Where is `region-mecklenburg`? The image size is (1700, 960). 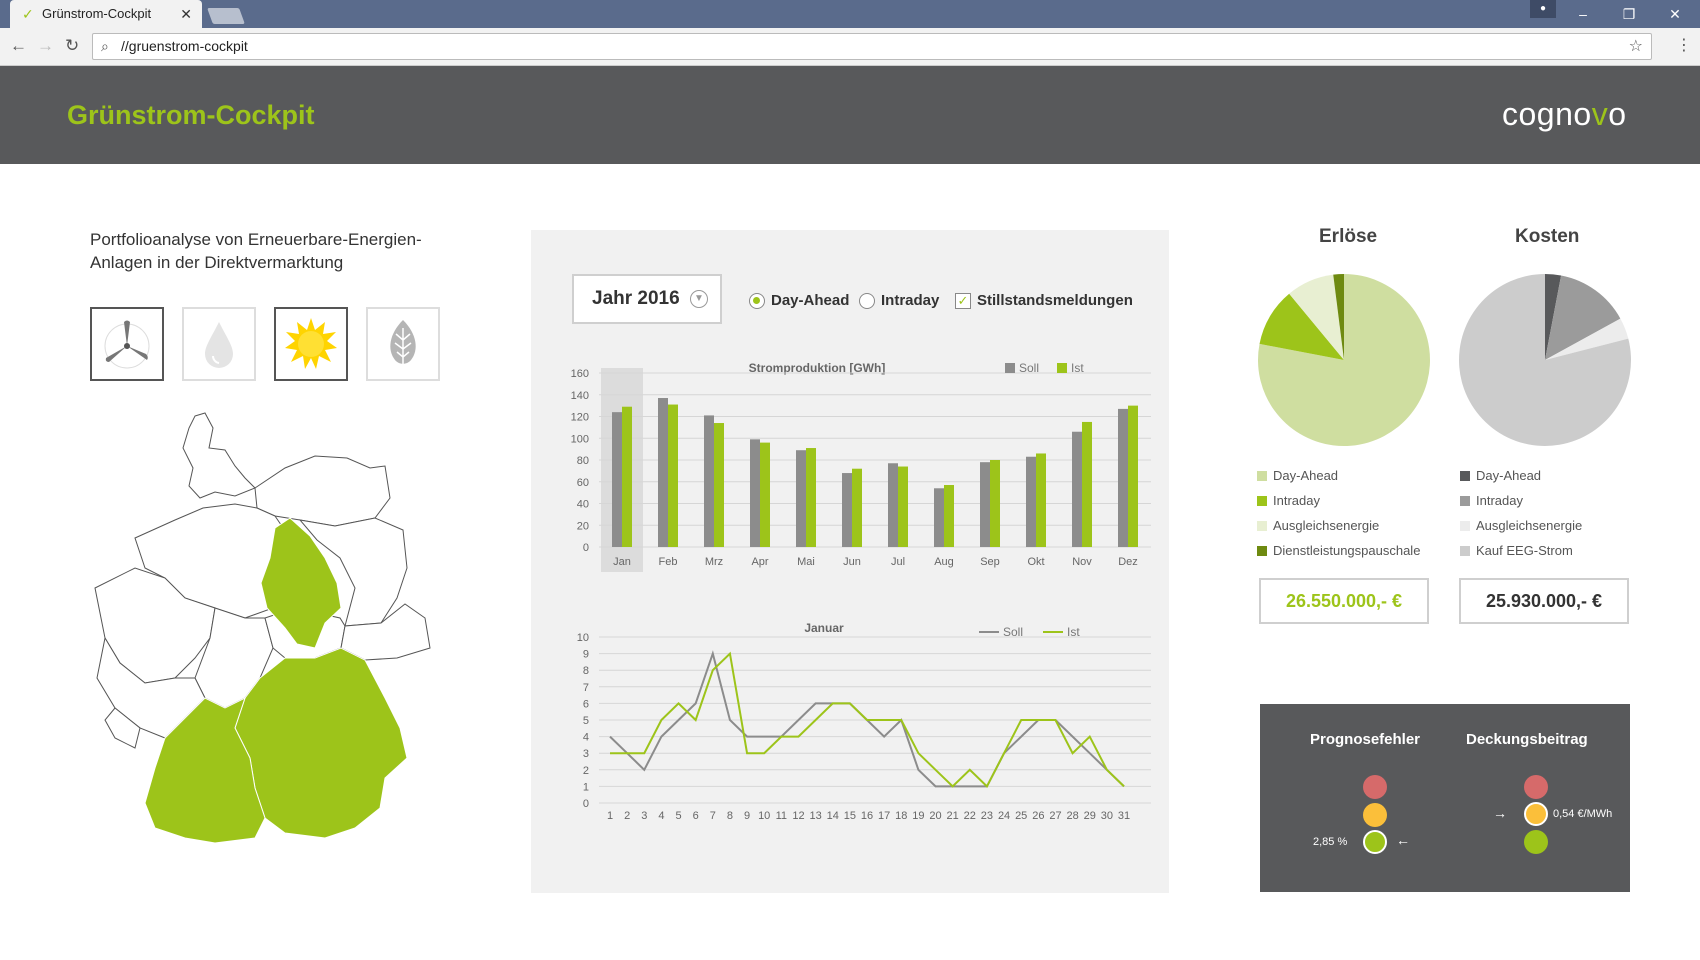
region-mecklenburg is located at coordinates (322, 491).